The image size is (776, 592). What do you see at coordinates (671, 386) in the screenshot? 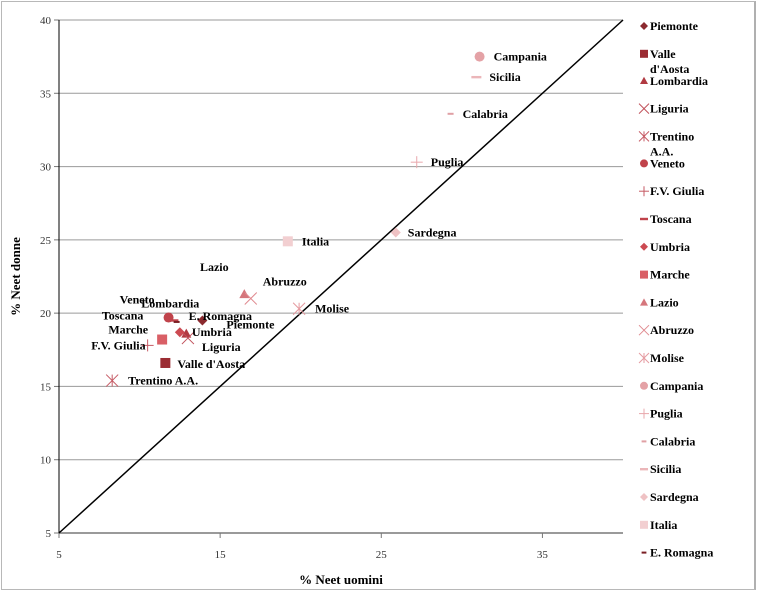
I see `legend-item-campania: Campania` at bounding box center [671, 386].